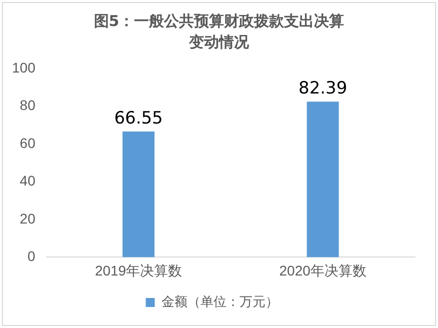  Describe the element at coordinates (219, 32) in the screenshot. I see `chart-title: 图5：一般公共预算财政拨款支出决算变动情况` at that location.